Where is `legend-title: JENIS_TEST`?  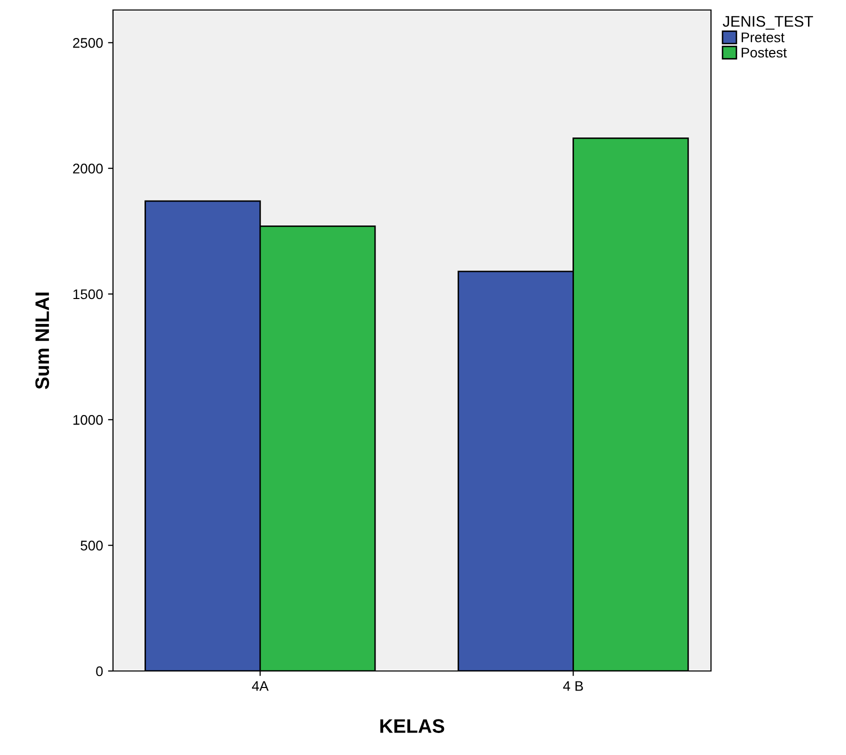
legend-title: JENIS_TEST is located at coordinates (768, 23).